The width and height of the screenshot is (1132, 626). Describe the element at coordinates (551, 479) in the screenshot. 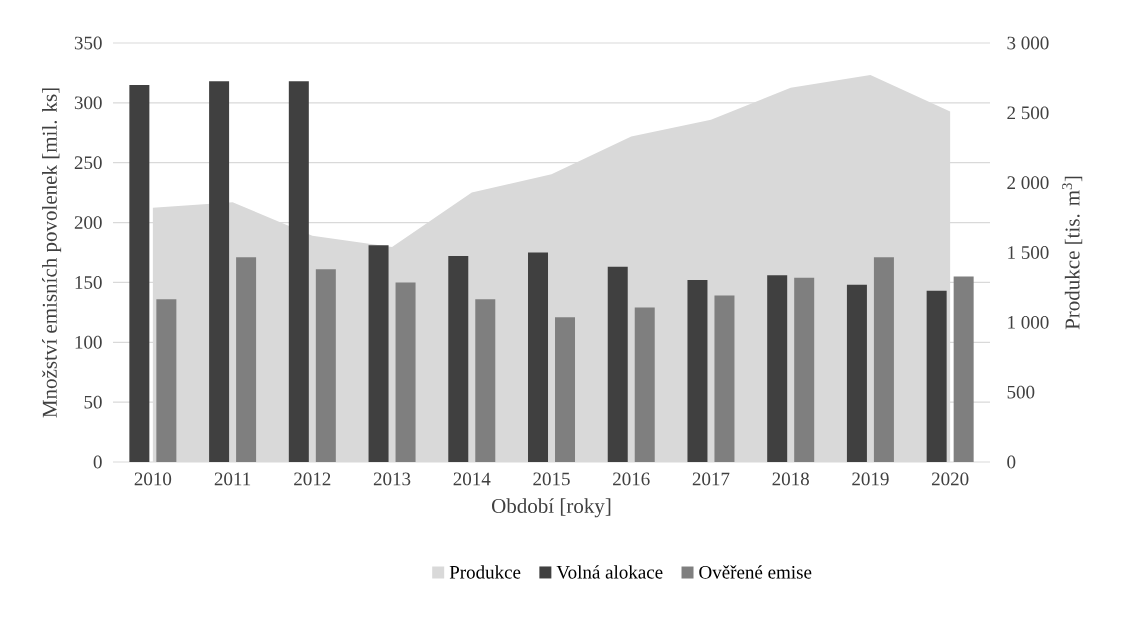

I see `x-tick-label: 2015` at that location.